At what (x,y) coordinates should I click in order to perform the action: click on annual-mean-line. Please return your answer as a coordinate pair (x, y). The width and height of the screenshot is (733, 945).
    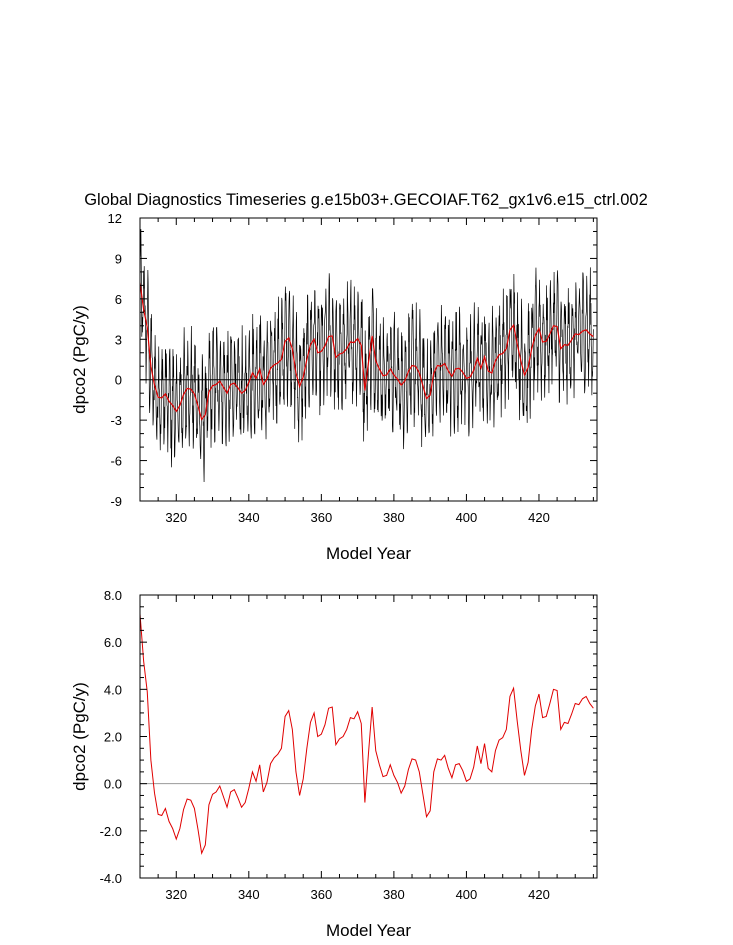
    Looking at the image, I should click on (367, 351).